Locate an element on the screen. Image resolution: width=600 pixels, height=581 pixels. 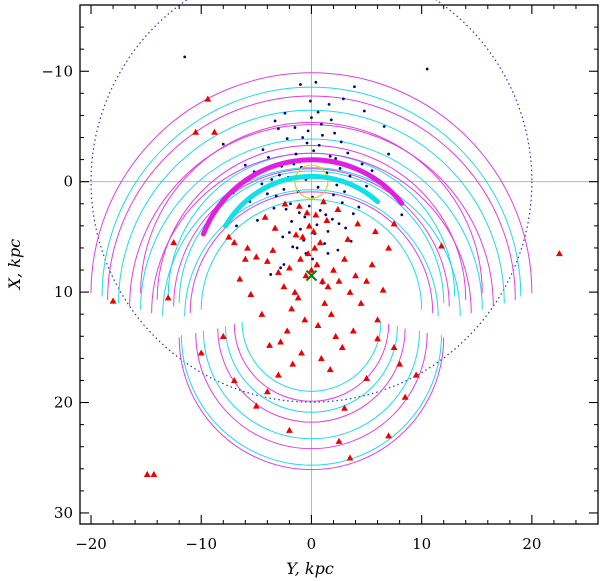
y-tick-label: 30 is located at coordinates (63, 513).